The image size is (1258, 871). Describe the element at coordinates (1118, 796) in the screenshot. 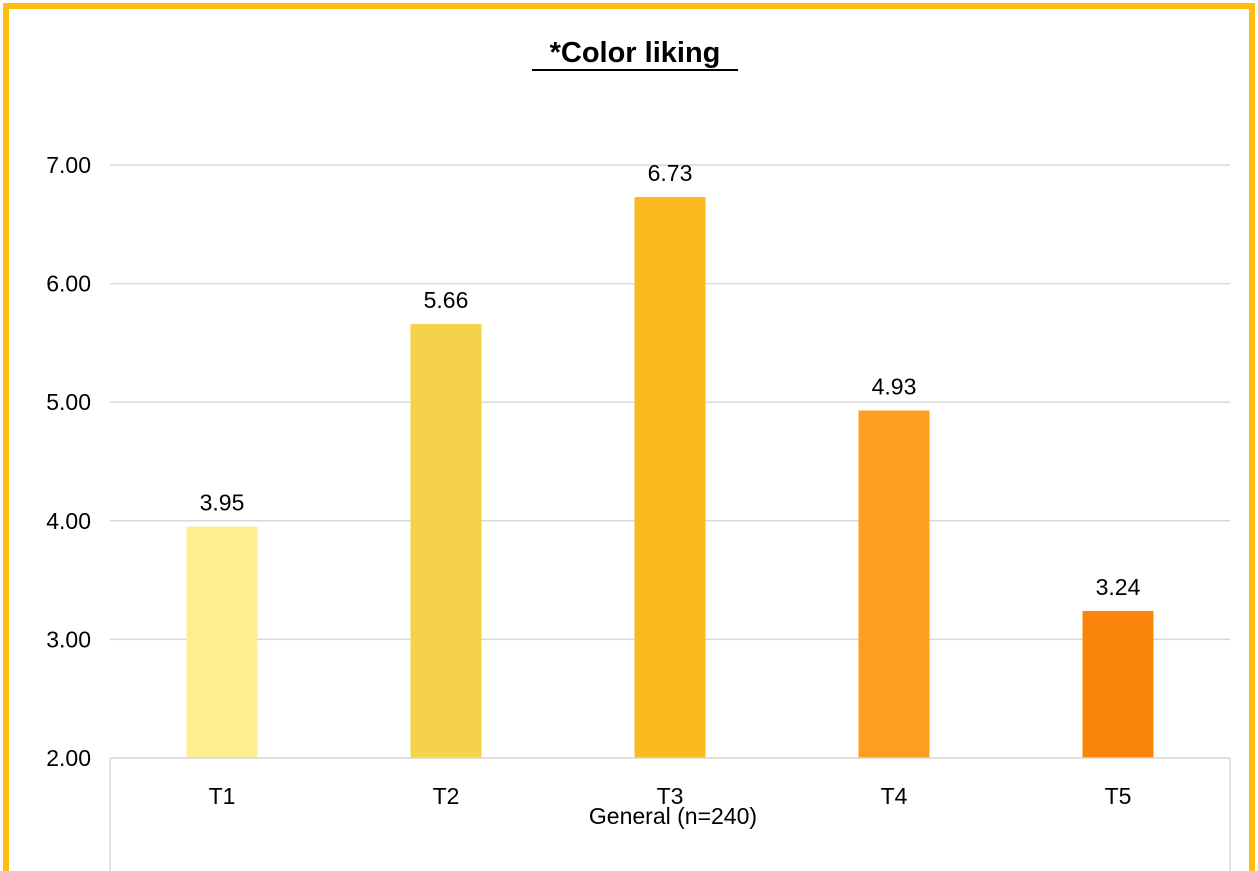

I see `x-tick-label: T5` at that location.